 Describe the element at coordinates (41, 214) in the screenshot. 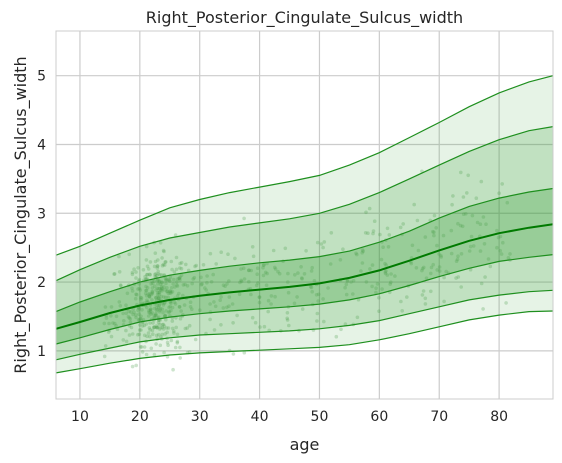

I see `y-tick-labels: 1 2 3 4 5` at that location.